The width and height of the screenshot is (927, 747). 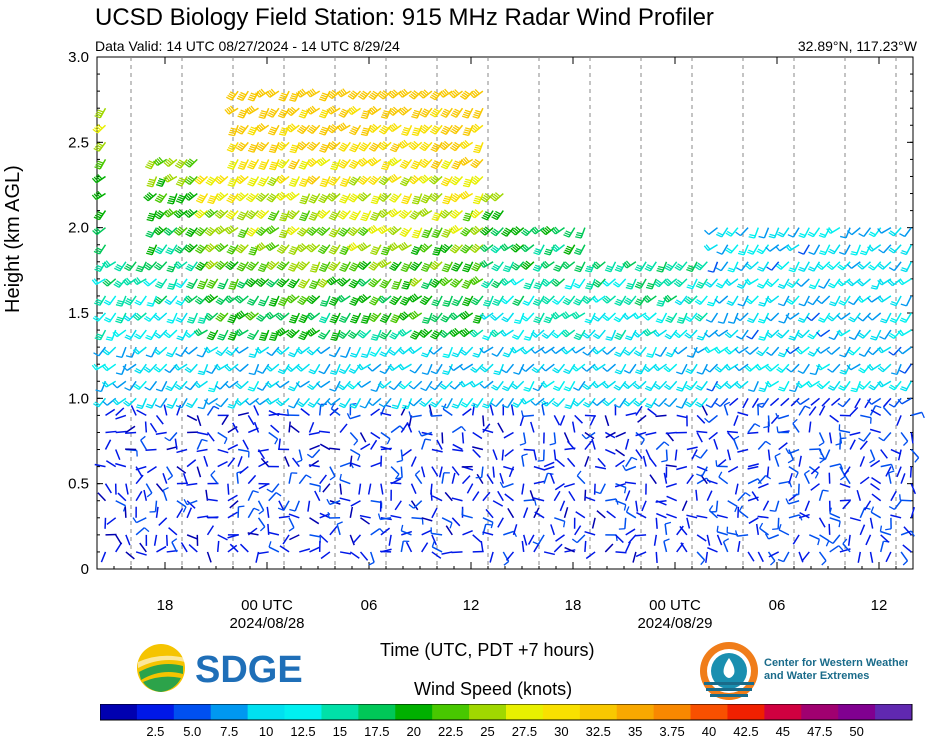 I want to click on x-tick-label: 12, so click(x=471, y=605).